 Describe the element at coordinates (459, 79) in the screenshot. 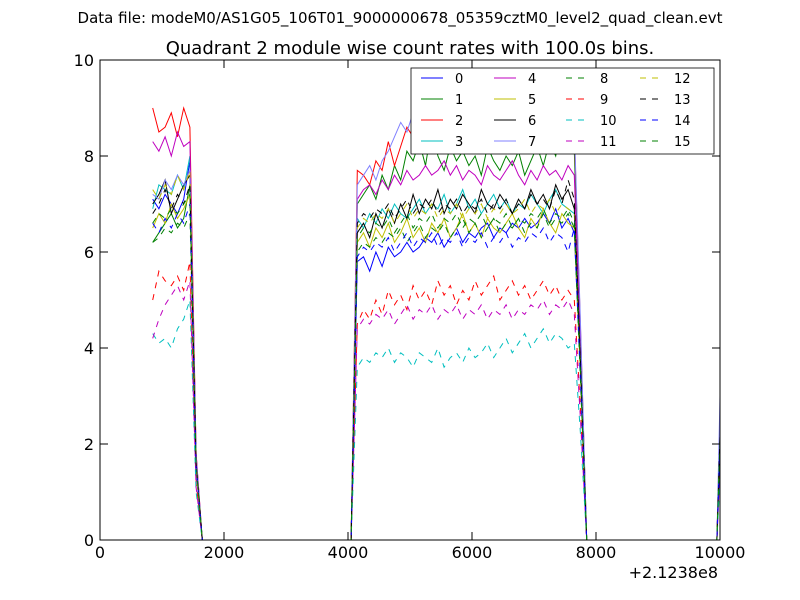

I see `legend-label-0: 0` at that location.